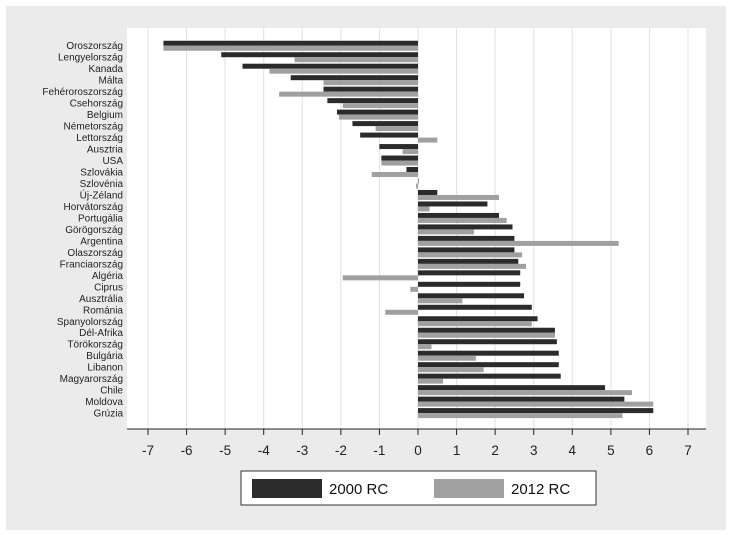 The height and width of the screenshot is (535, 731). I want to click on category-label: Horvátország, so click(93, 207).